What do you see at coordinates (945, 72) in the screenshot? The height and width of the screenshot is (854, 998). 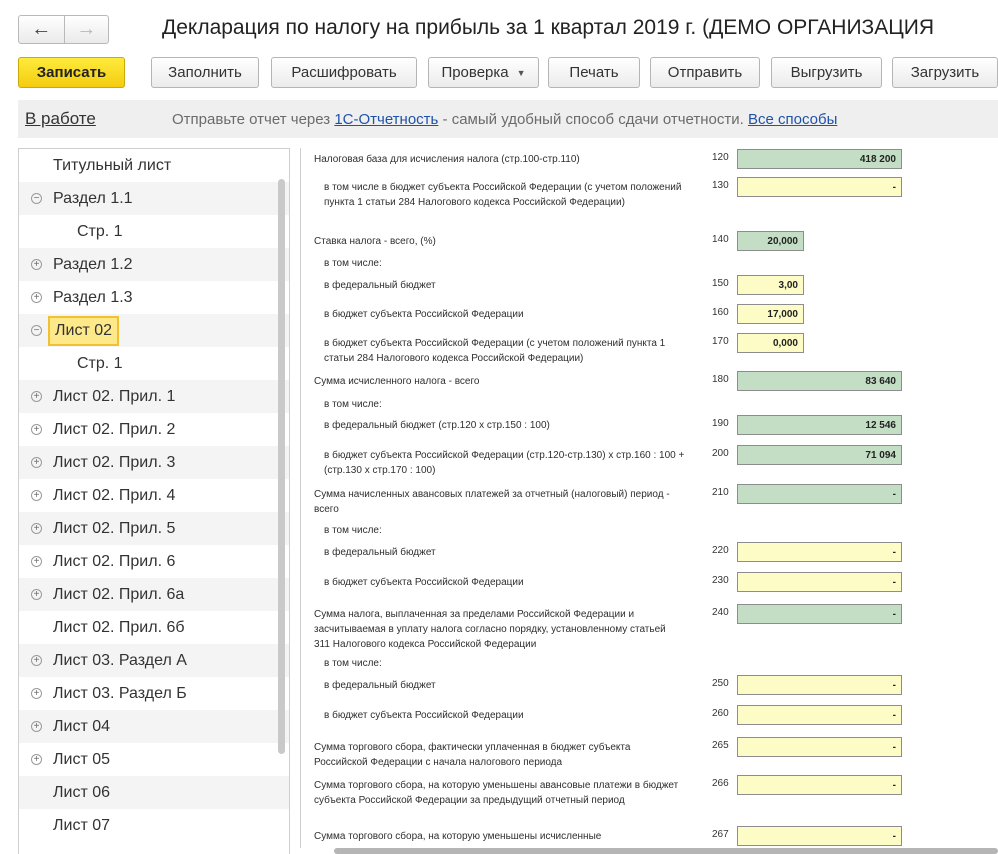 I see `import-button: Загрузить` at bounding box center [945, 72].